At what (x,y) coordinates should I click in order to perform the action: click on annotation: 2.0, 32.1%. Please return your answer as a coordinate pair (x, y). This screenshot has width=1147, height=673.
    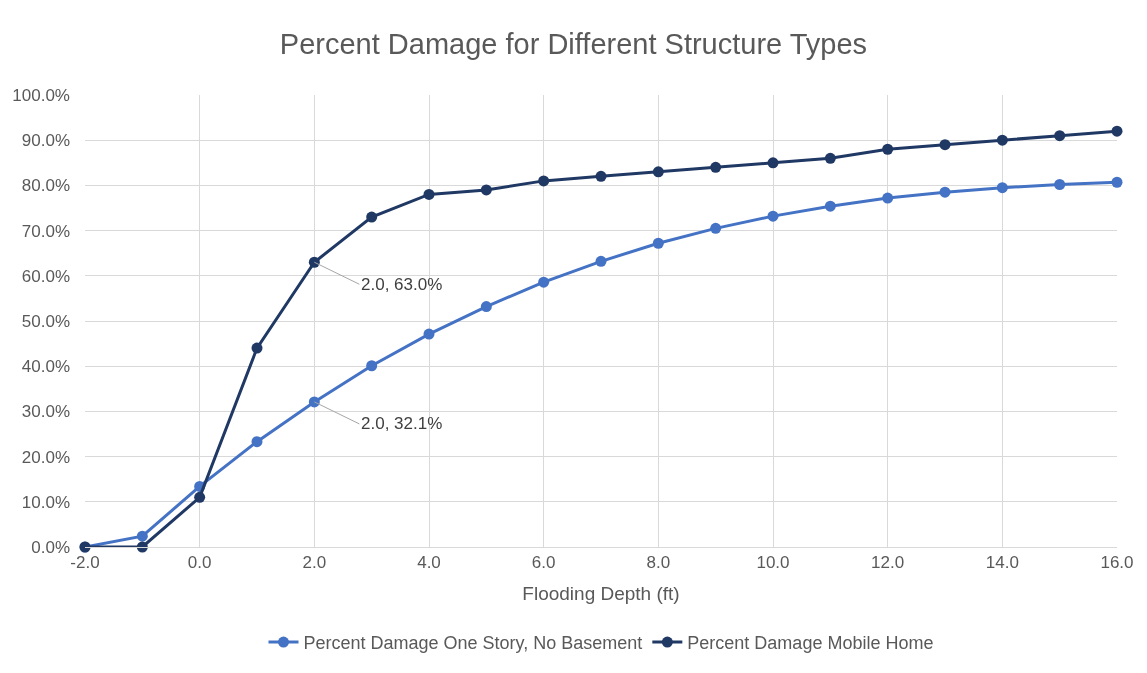
    Looking at the image, I should click on (402, 423).